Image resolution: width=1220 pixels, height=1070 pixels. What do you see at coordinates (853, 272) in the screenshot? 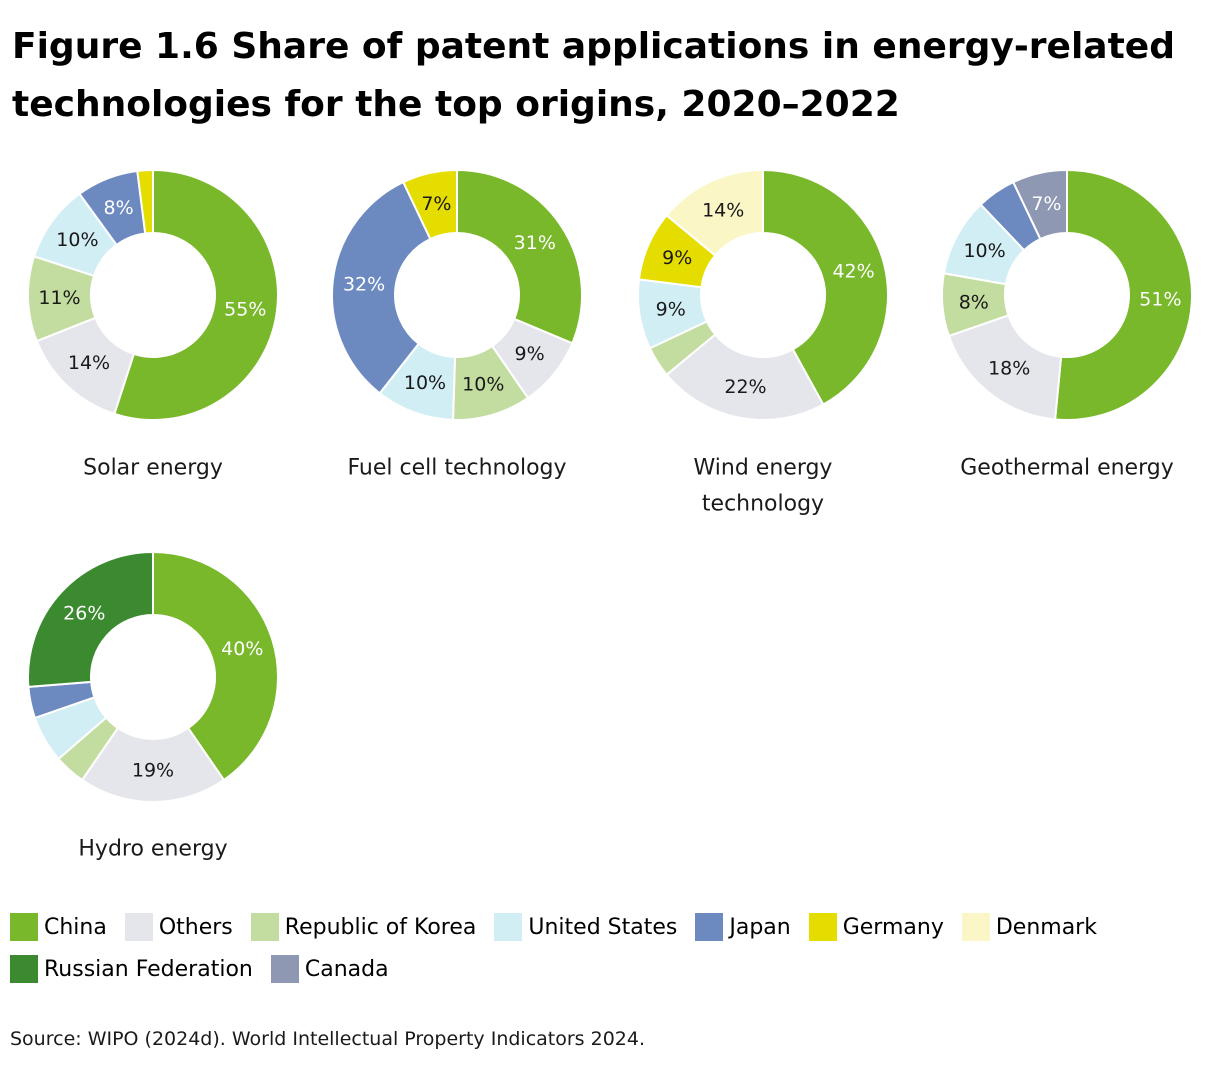
I see `slice-label: 42%` at bounding box center [853, 272].